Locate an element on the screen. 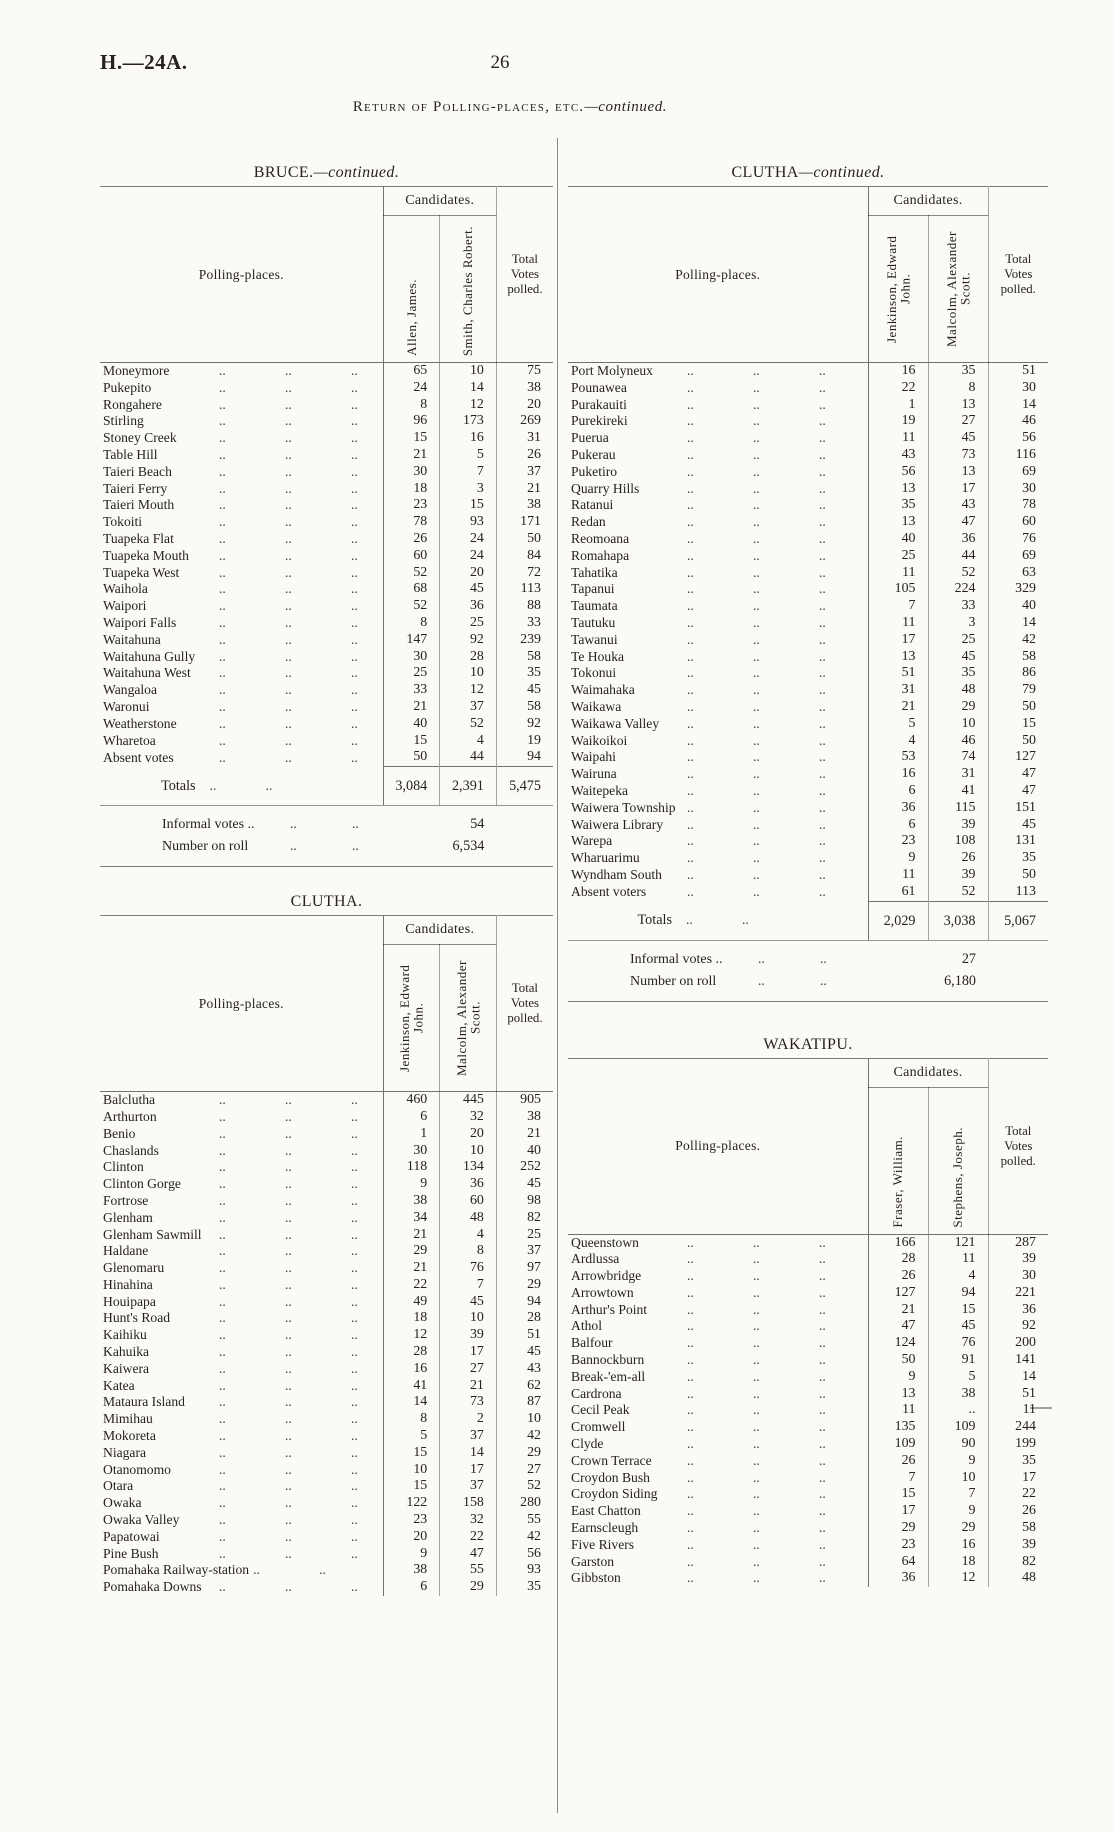  candidate-1-votes: 21 is located at coordinates (411, 1268).